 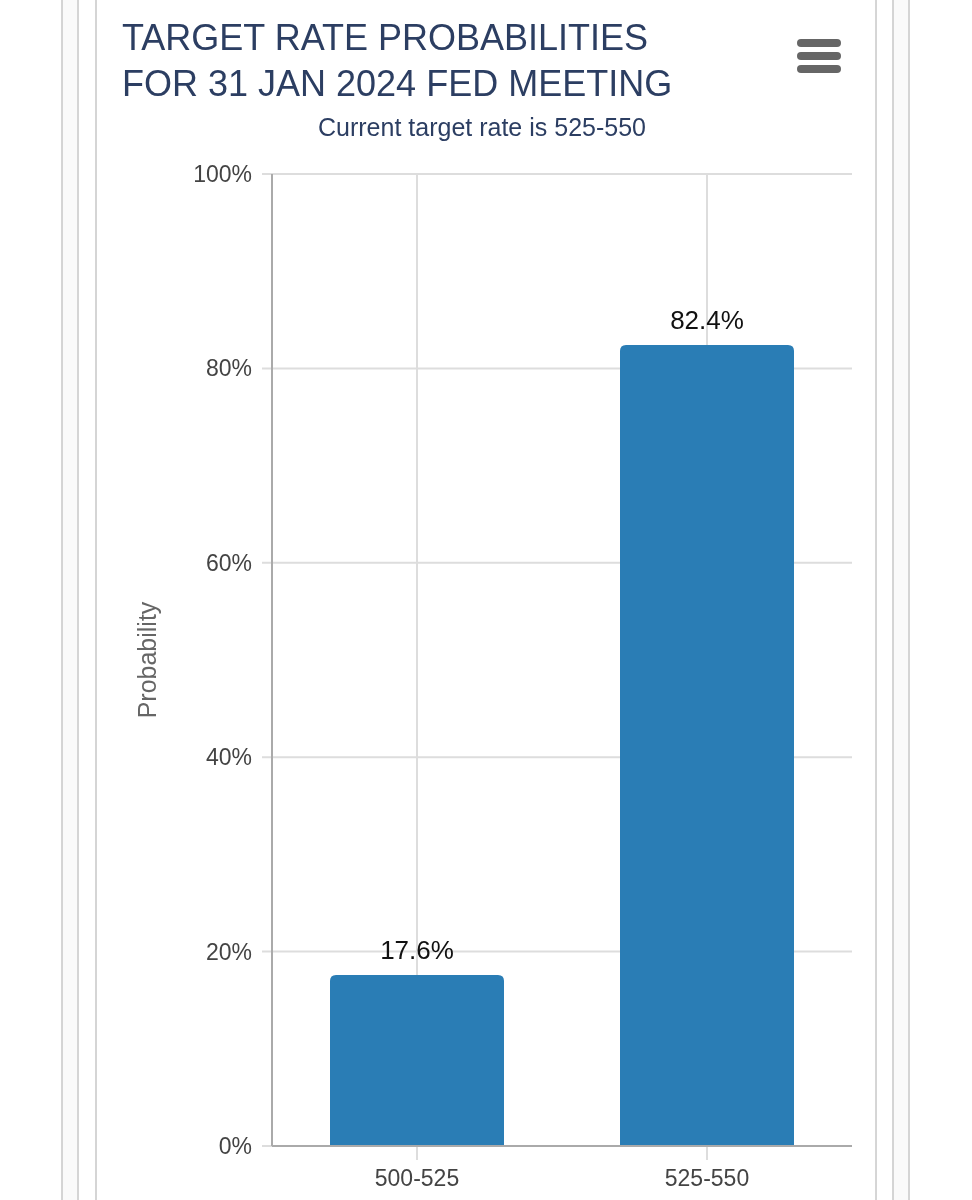 What do you see at coordinates (228, 951) in the screenshot?
I see `y-tick-label: 20%` at bounding box center [228, 951].